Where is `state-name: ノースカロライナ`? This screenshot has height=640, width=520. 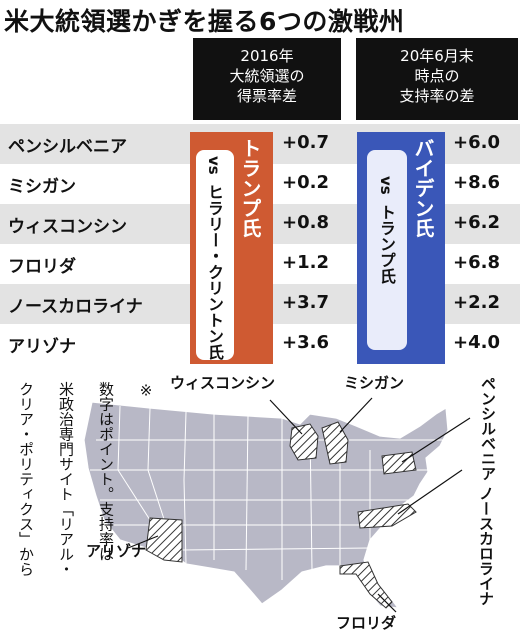
state-name: ノースカロライナ is located at coordinates (75, 307).